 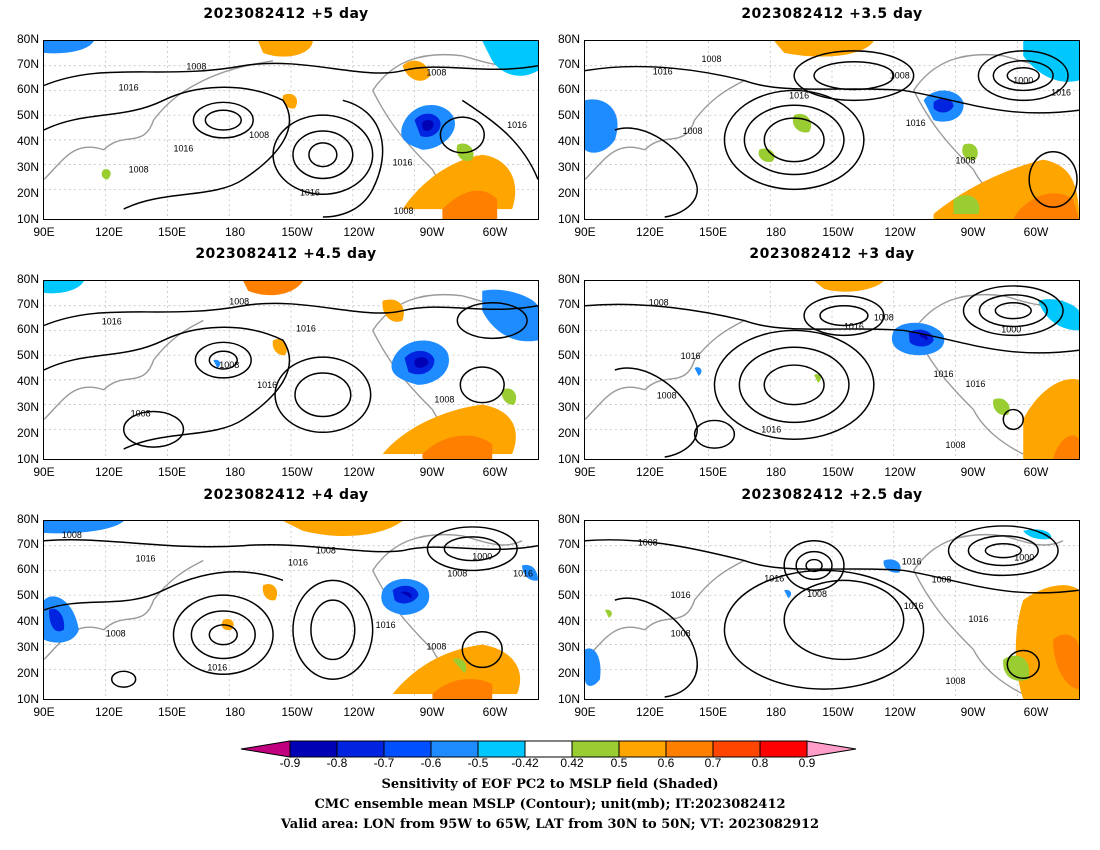 What do you see at coordinates (831, 749) in the screenshot?
I see `colorbar-right-arrow` at bounding box center [831, 749].